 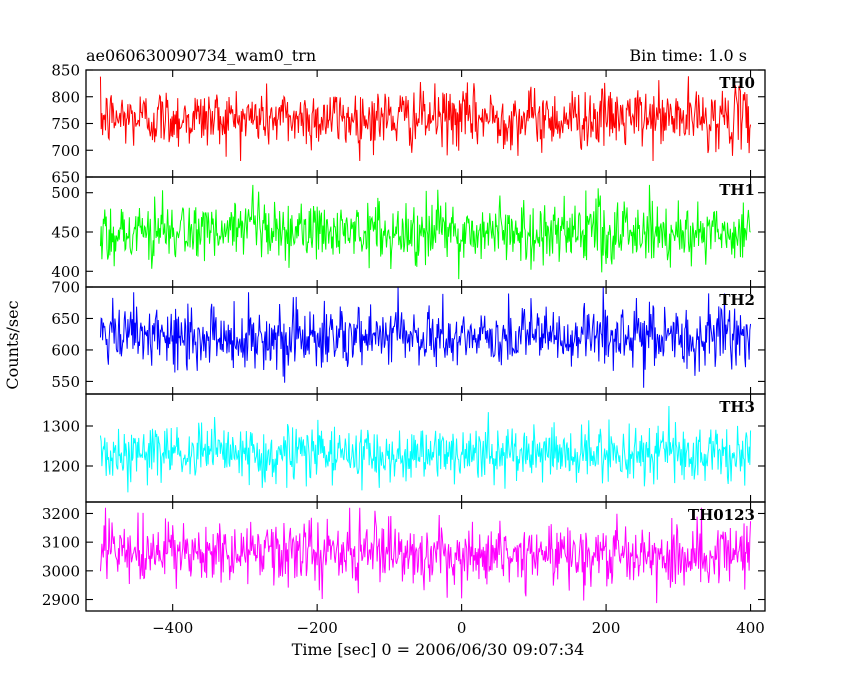 I want to click on y-tick-label: 1200, so click(x=61, y=467).